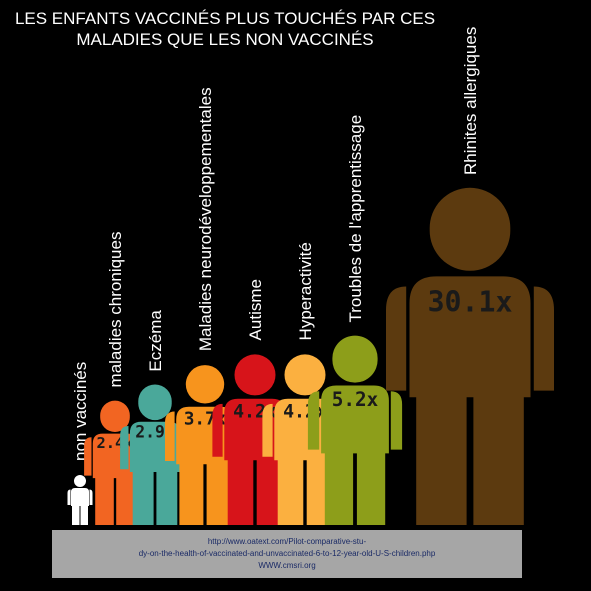 The width and height of the screenshot is (591, 591). Describe the element at coordinates (224, 39) in the screenshot. I see `chart-title: MALADIES QUE LES NON VACCINÉS` at that location.